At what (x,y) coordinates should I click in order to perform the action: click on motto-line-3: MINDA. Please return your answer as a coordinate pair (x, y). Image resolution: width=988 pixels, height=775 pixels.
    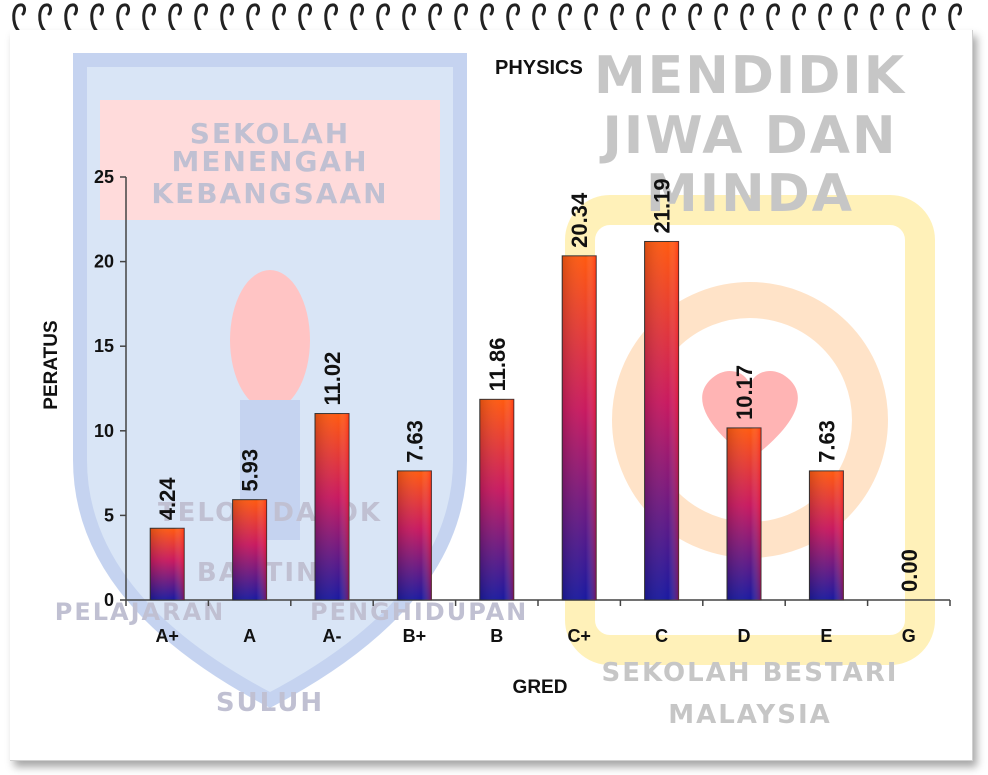
    Looking at the image, I should click on (750, 194).